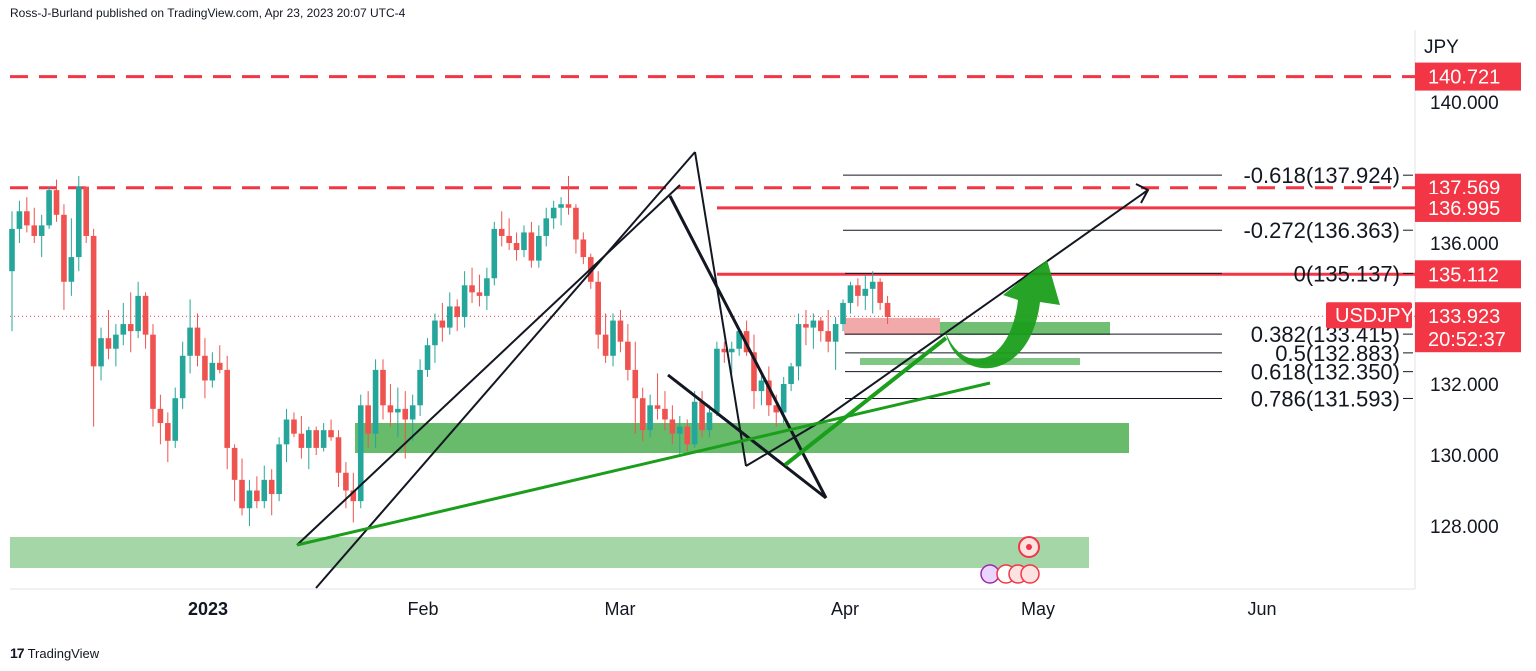  What do you see at coordinates (1030, 574) in the screenshot?
I see `flag-icon` at bounding box center [1030, 574].